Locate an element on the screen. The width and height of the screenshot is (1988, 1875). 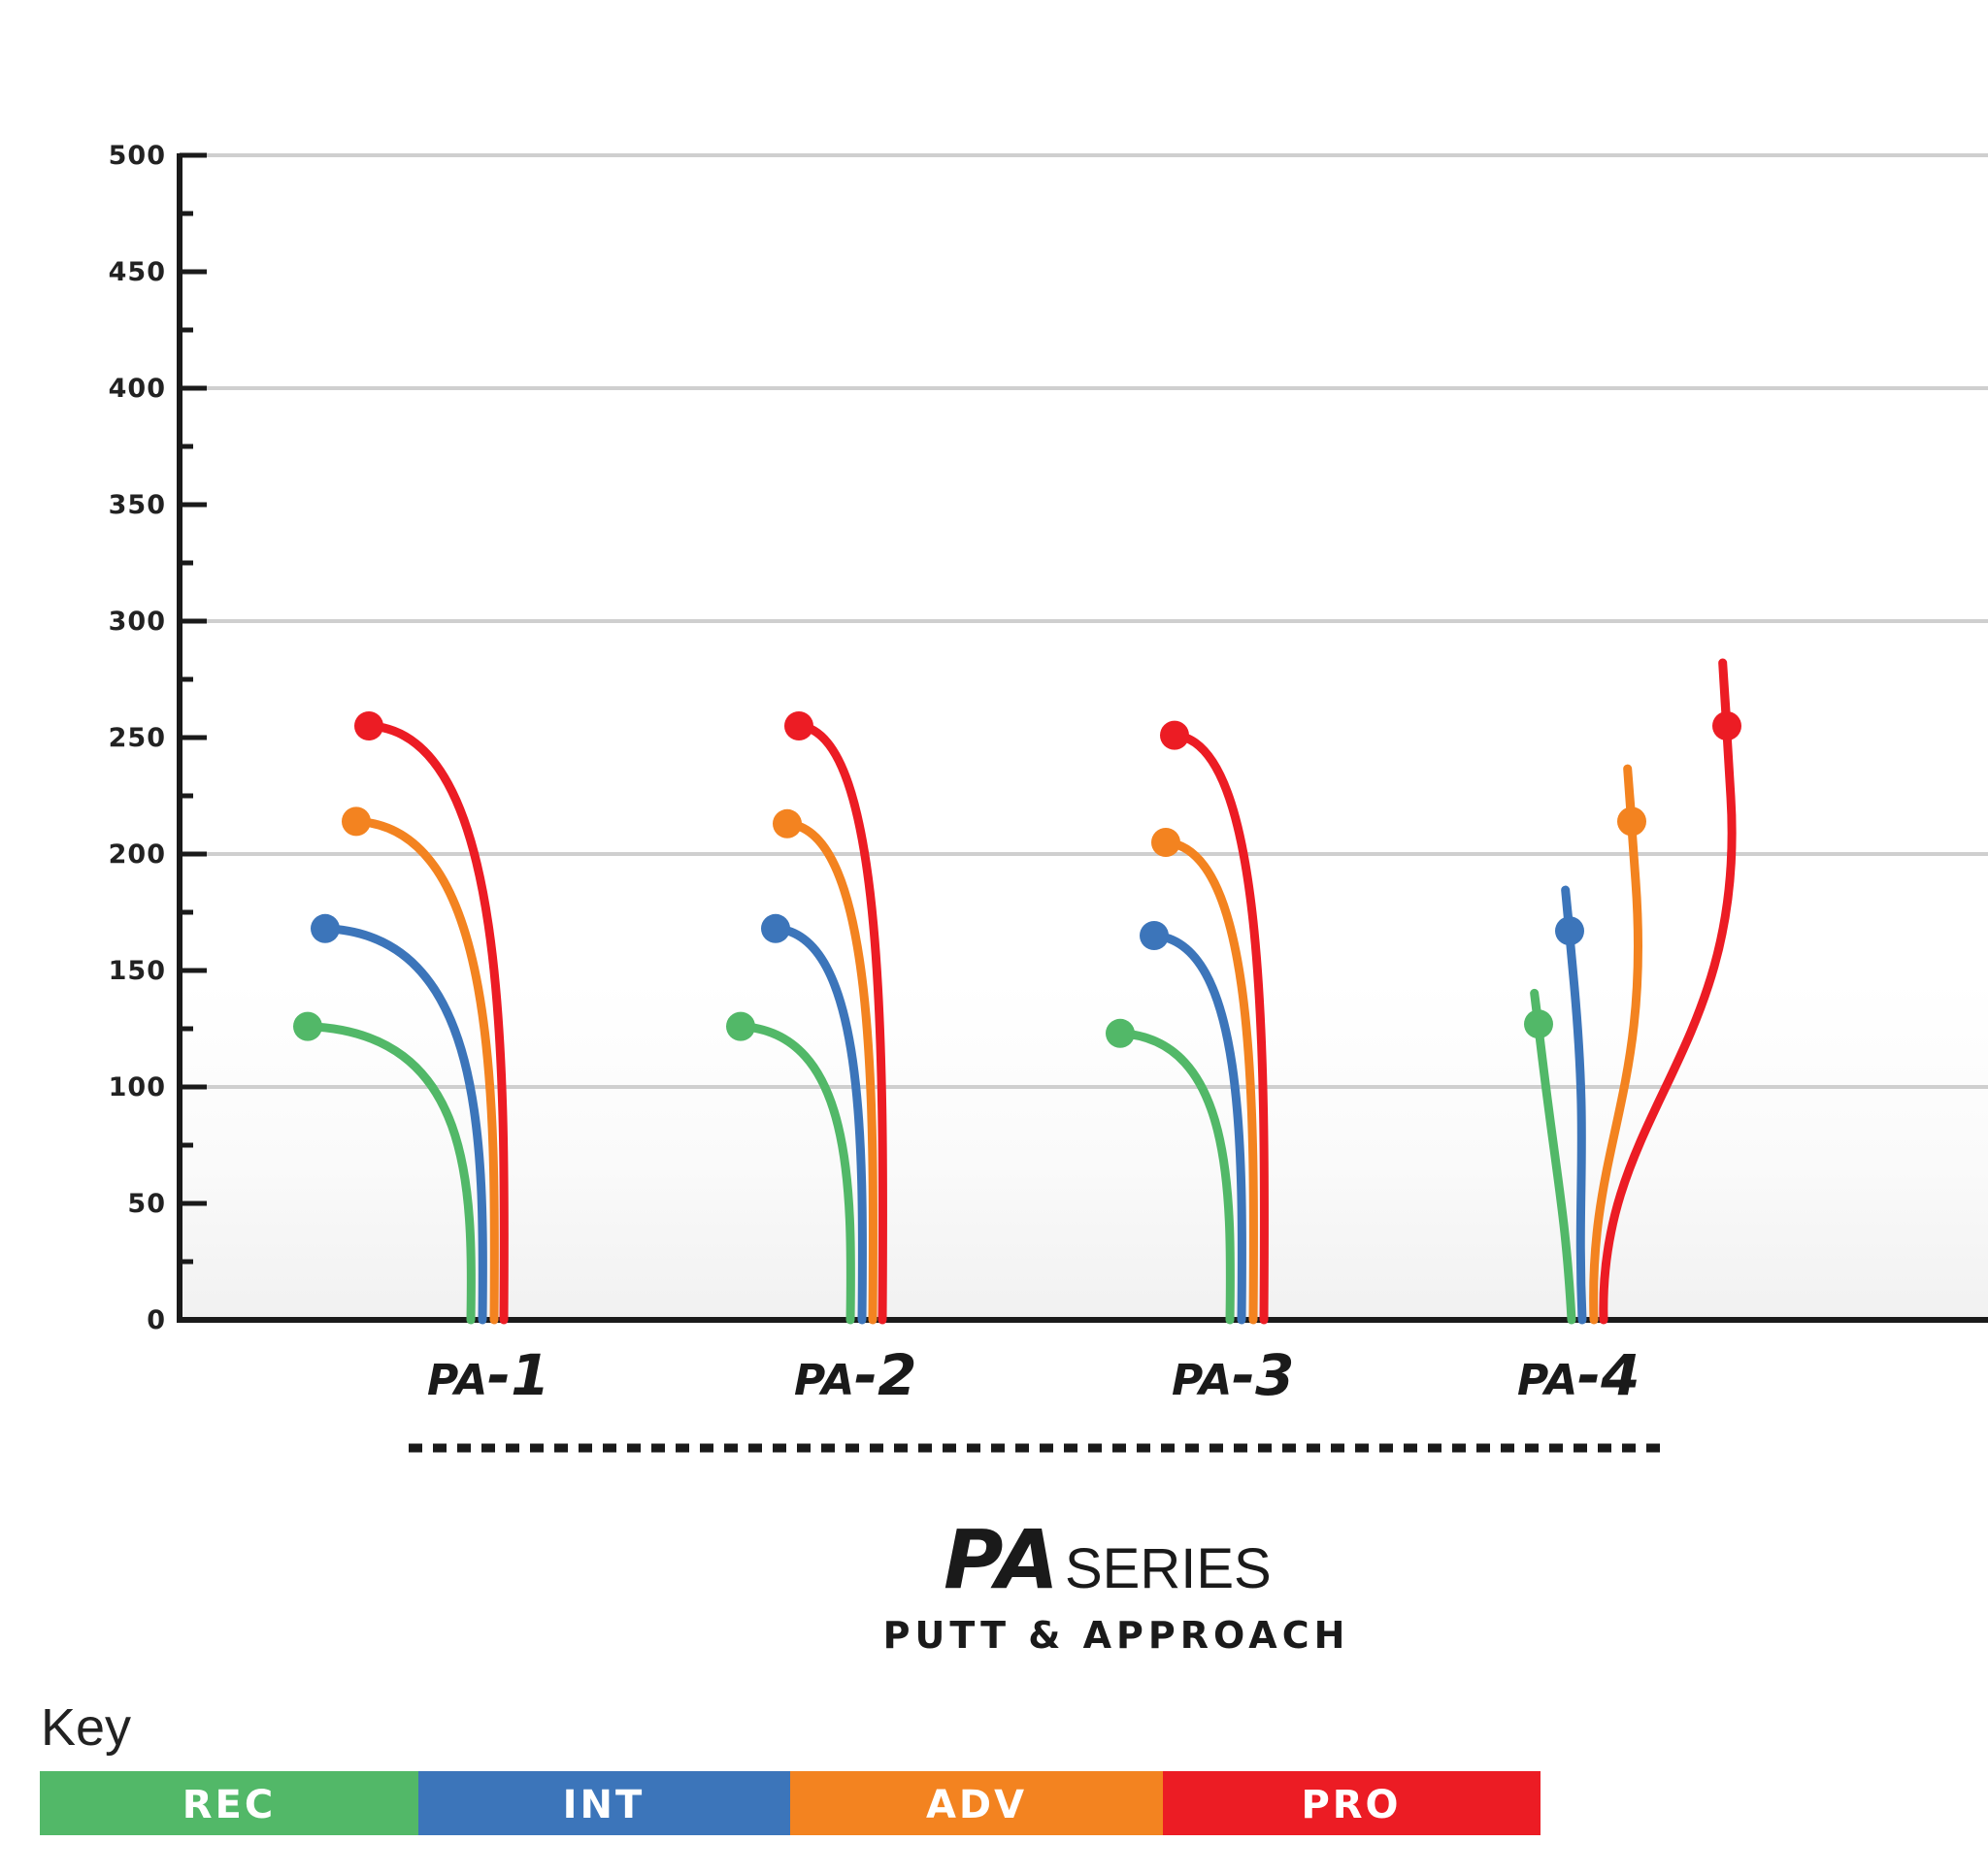
key-label-adv: ADV is located at coordinates (977, 1805).